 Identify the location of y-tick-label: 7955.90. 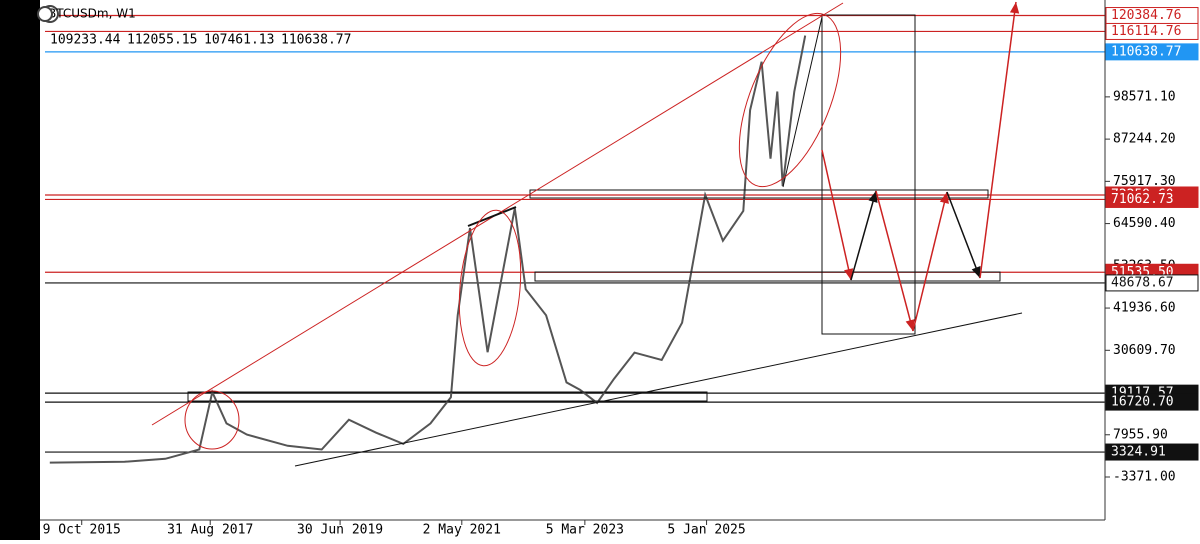
(1140, 434).